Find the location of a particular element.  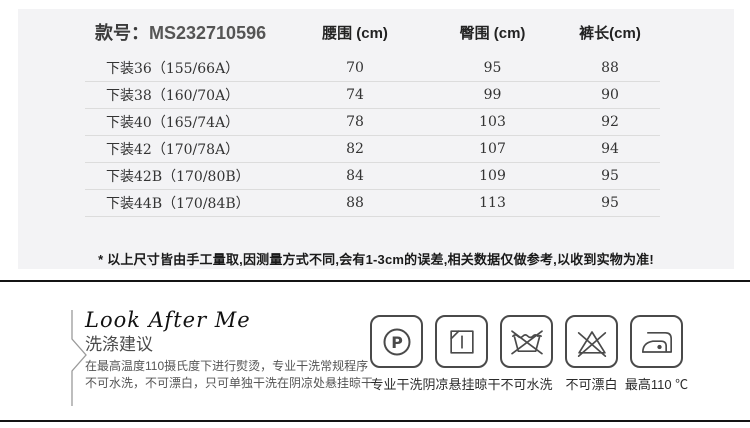

row-length: 90 is located at coordinates (610, 95).